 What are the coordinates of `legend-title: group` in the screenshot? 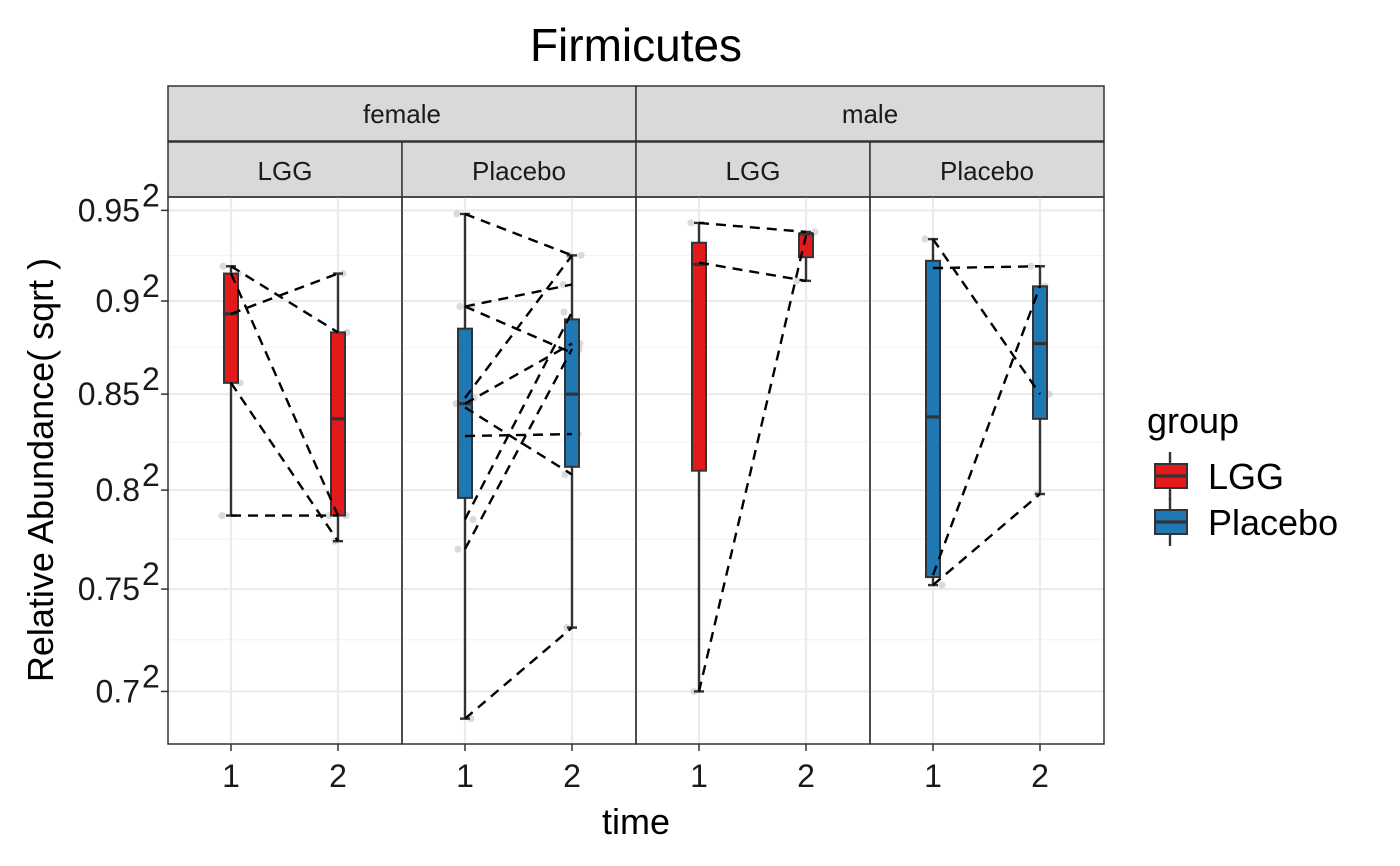 It's located at (1193, 420).